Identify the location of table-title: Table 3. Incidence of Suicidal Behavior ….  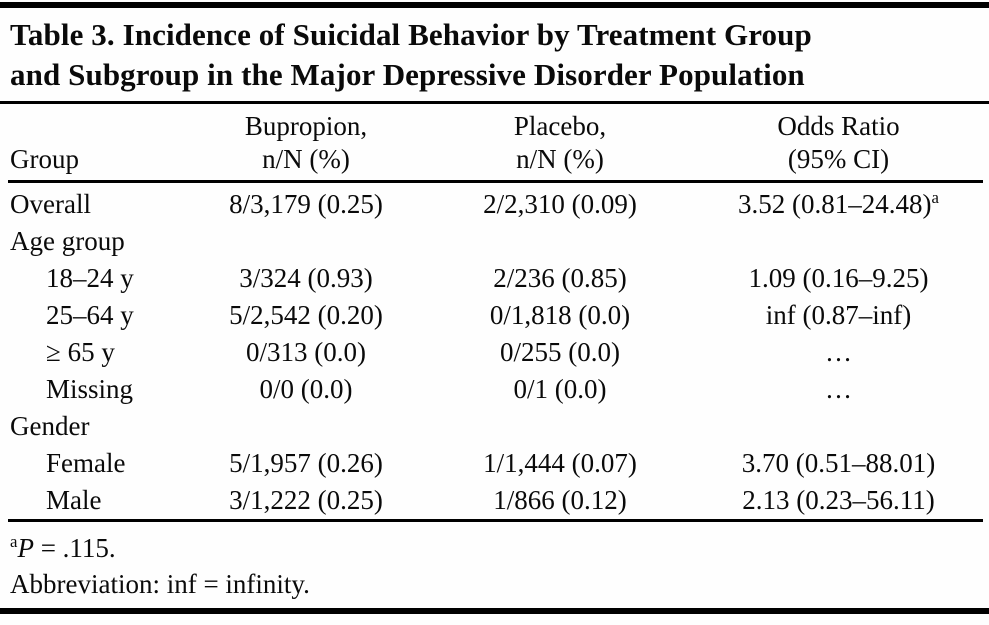
(494, 54).